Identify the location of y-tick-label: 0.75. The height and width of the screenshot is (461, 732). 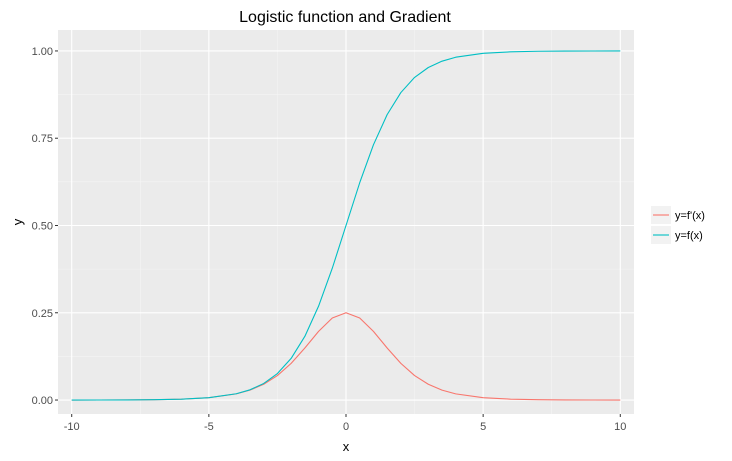
(42, 139).